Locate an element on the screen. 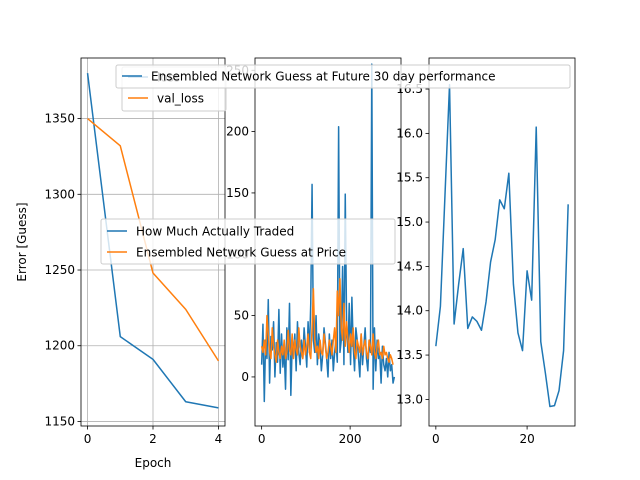  series-line-ensembled-network-guess-at-price is located at coordinates (327, 321).